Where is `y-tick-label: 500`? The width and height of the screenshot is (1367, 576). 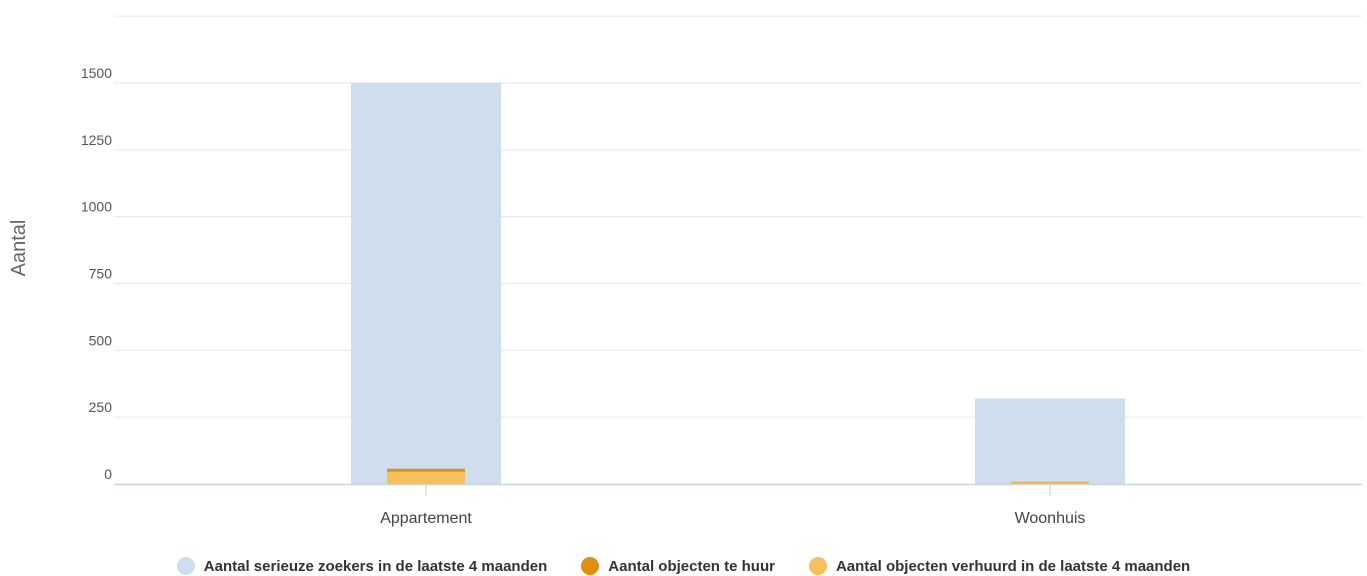 y-tick-label: 500 is located at coordinates (101, 340).